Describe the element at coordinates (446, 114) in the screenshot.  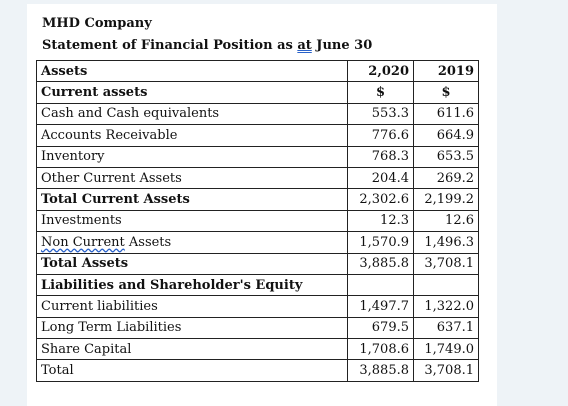
I see `row-value-2019: 611.6` at that location.